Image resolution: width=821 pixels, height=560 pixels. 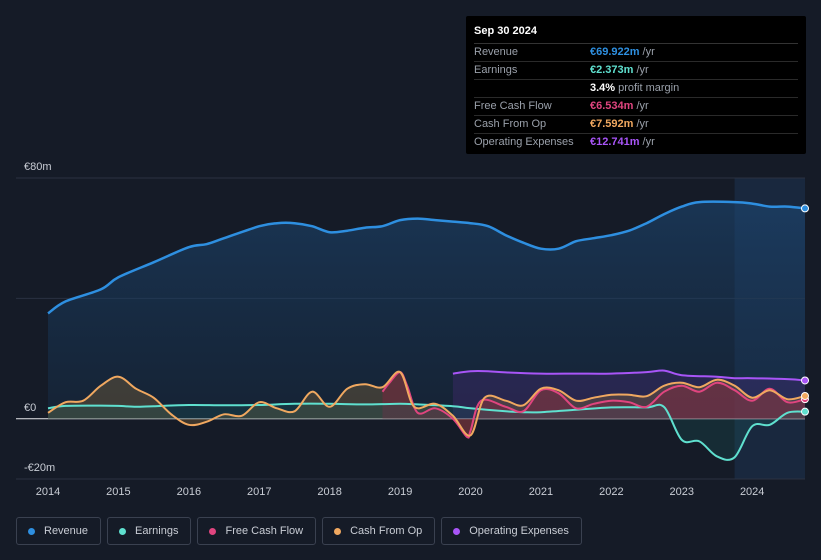 What do you see at coordinates (612, 106) in the screenshot?
I see `tooltip-value: €6.534m` at bounding box center [612, 106].